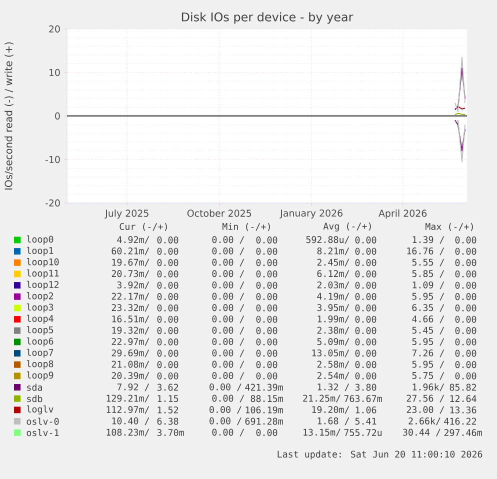  What do you see at coordinates (347, 227) in the screenshot?
I see `text: Avg (-/+)` at bounding box center [347, 227].